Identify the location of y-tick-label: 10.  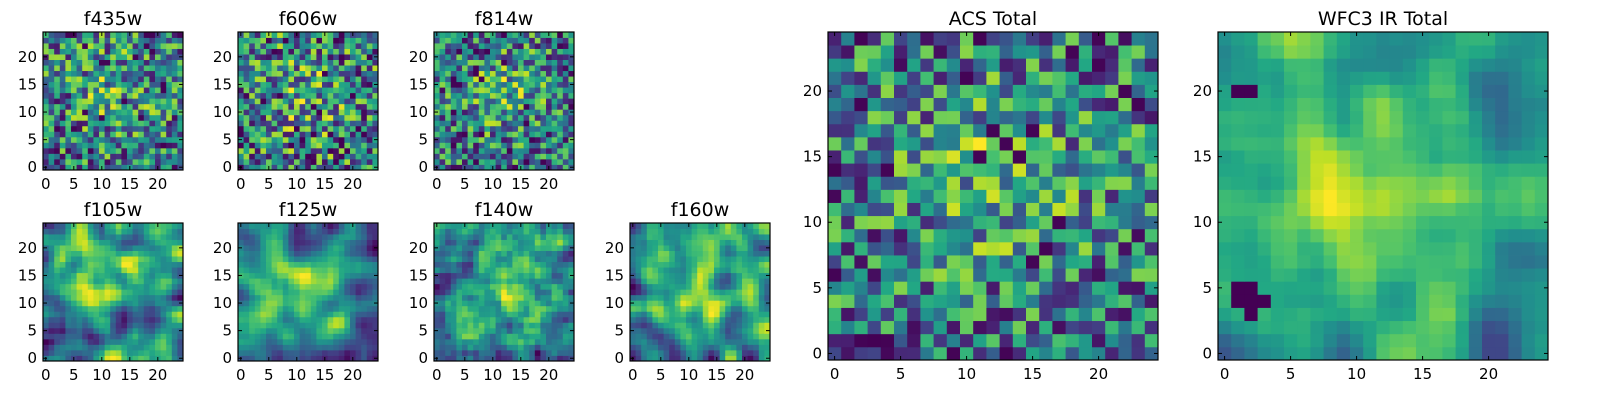
(418, 303).